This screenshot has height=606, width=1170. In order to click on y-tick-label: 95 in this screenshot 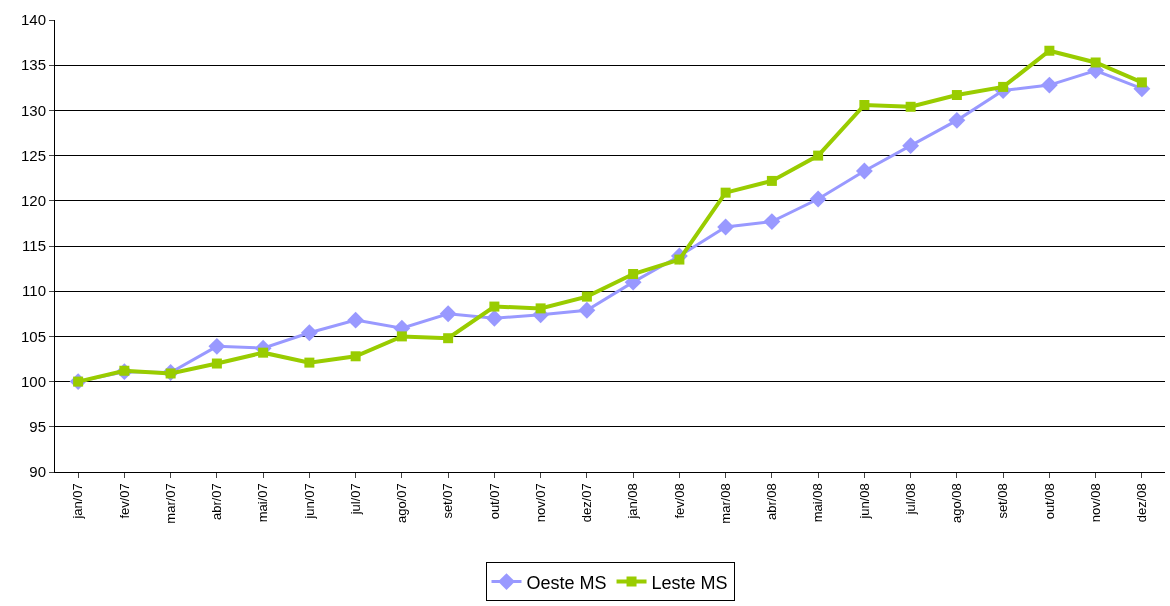, I will do `click(37, 427)`.